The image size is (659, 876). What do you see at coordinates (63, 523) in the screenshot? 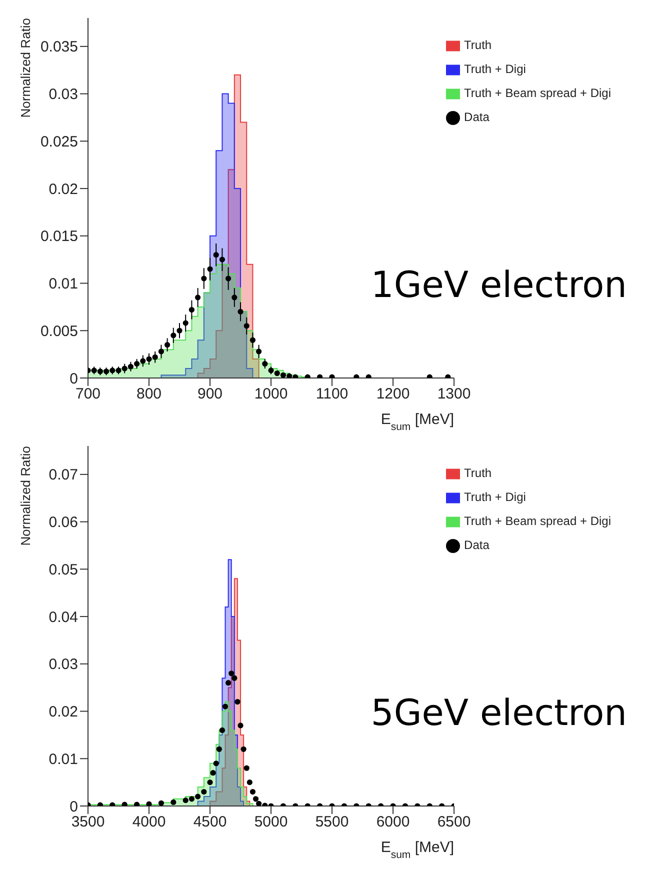
I see `y-tick-label: 0.06` at bounding box center [63, 523].